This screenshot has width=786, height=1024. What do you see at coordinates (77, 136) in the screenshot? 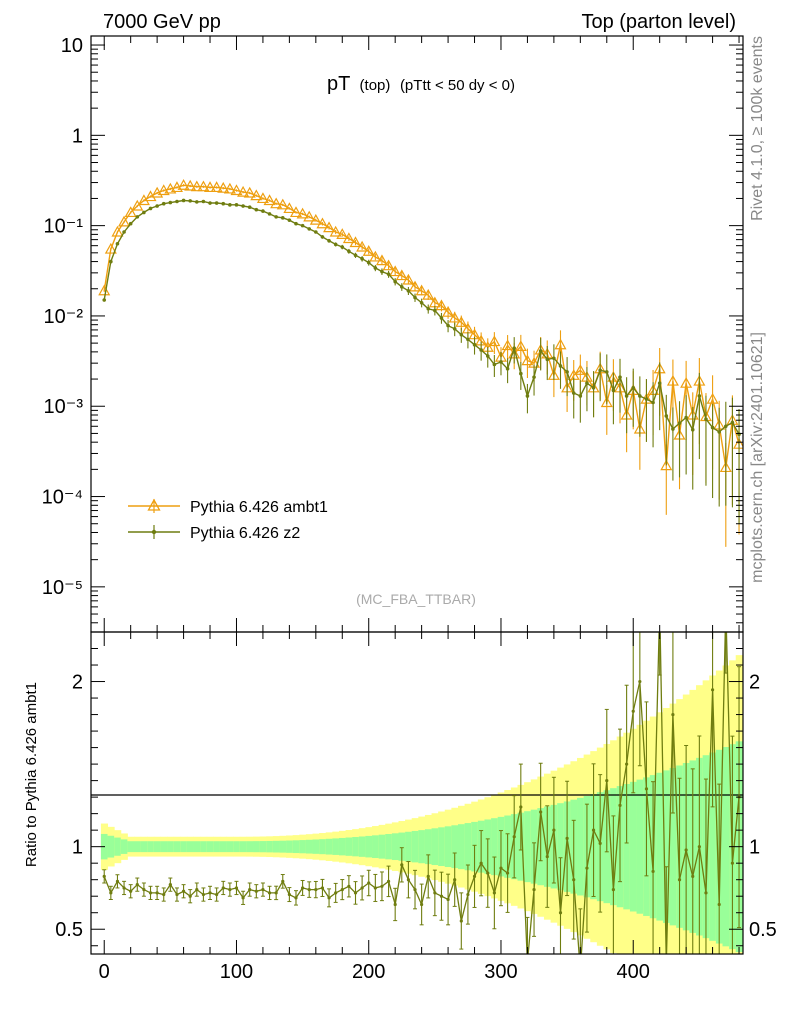
I see `main-ytick-label: 1` at bounding box center [77, 136].